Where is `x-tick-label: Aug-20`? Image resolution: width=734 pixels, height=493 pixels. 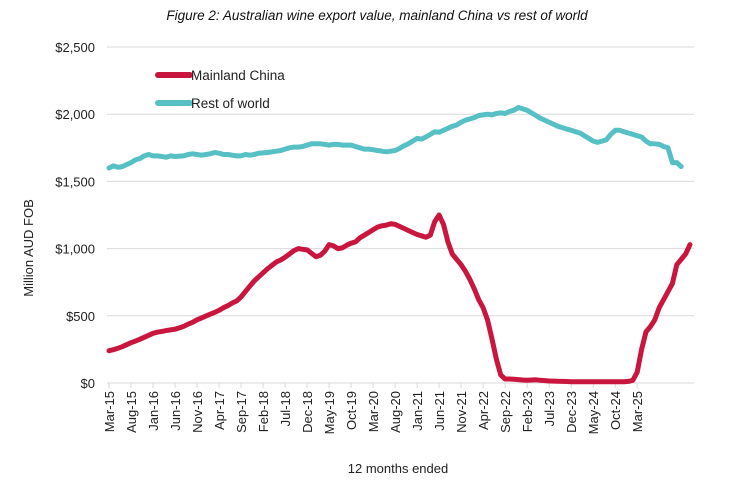
x-tick-label: Aug-20 is located at coordinates (395, 412).